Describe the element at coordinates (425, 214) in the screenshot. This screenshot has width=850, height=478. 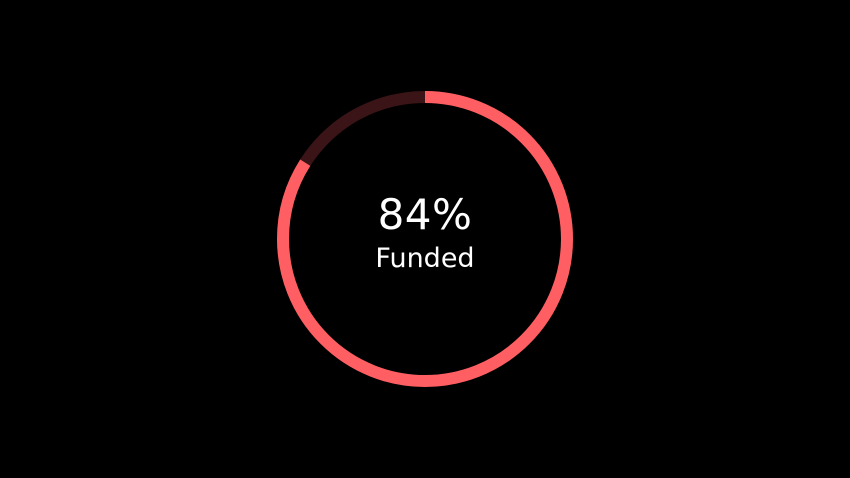
I see `percent-value: 84%` at that location.